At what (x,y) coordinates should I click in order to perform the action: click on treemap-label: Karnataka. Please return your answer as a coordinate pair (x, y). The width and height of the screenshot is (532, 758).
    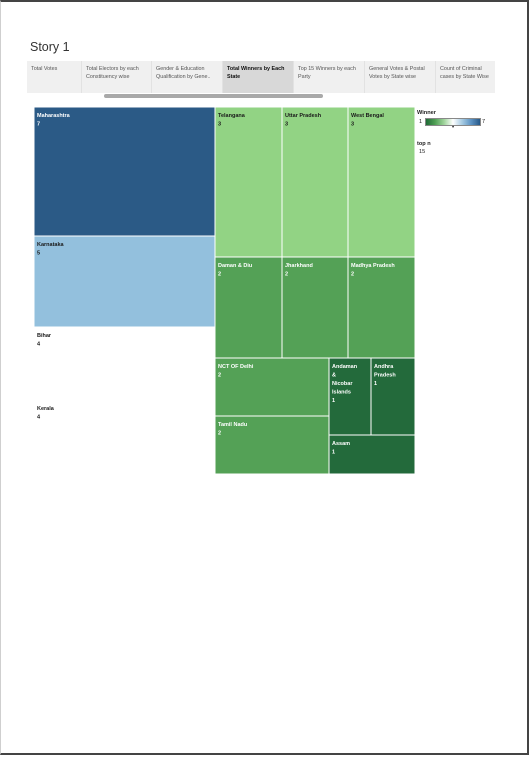
    Looking at the image, I should click on (51, 245).